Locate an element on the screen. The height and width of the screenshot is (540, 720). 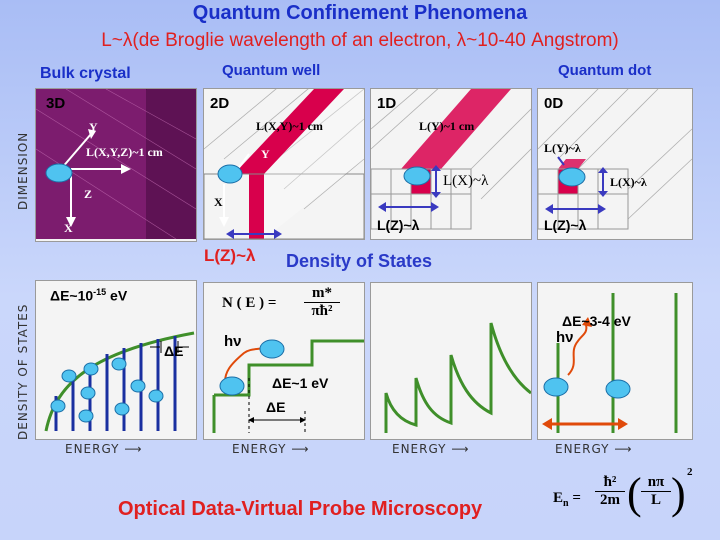
footer-title: Optical Data-Virtual Probe Microscopy is located at coordinates (300, 509).